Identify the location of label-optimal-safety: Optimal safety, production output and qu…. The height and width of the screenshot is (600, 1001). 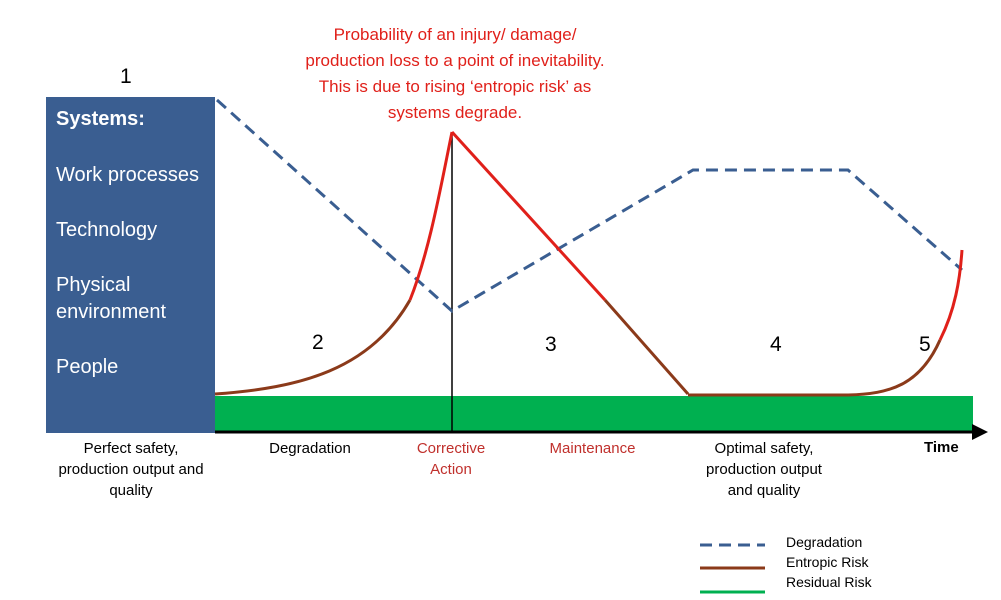
(764, 469).